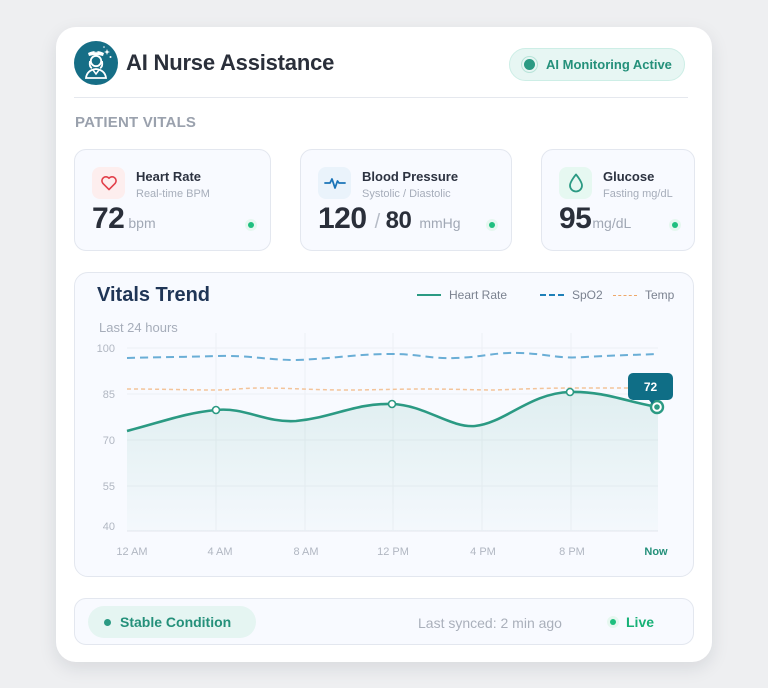 This screenshot has width=768, height=688. I want to click on droplet-icon, so click(575, 183).